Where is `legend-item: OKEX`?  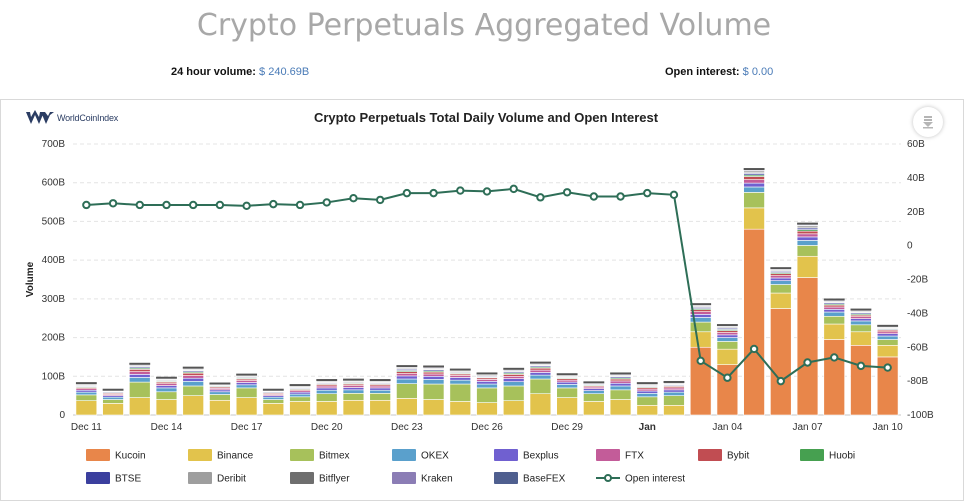
legend-item: OKEX is located at coordinates (420, 455).